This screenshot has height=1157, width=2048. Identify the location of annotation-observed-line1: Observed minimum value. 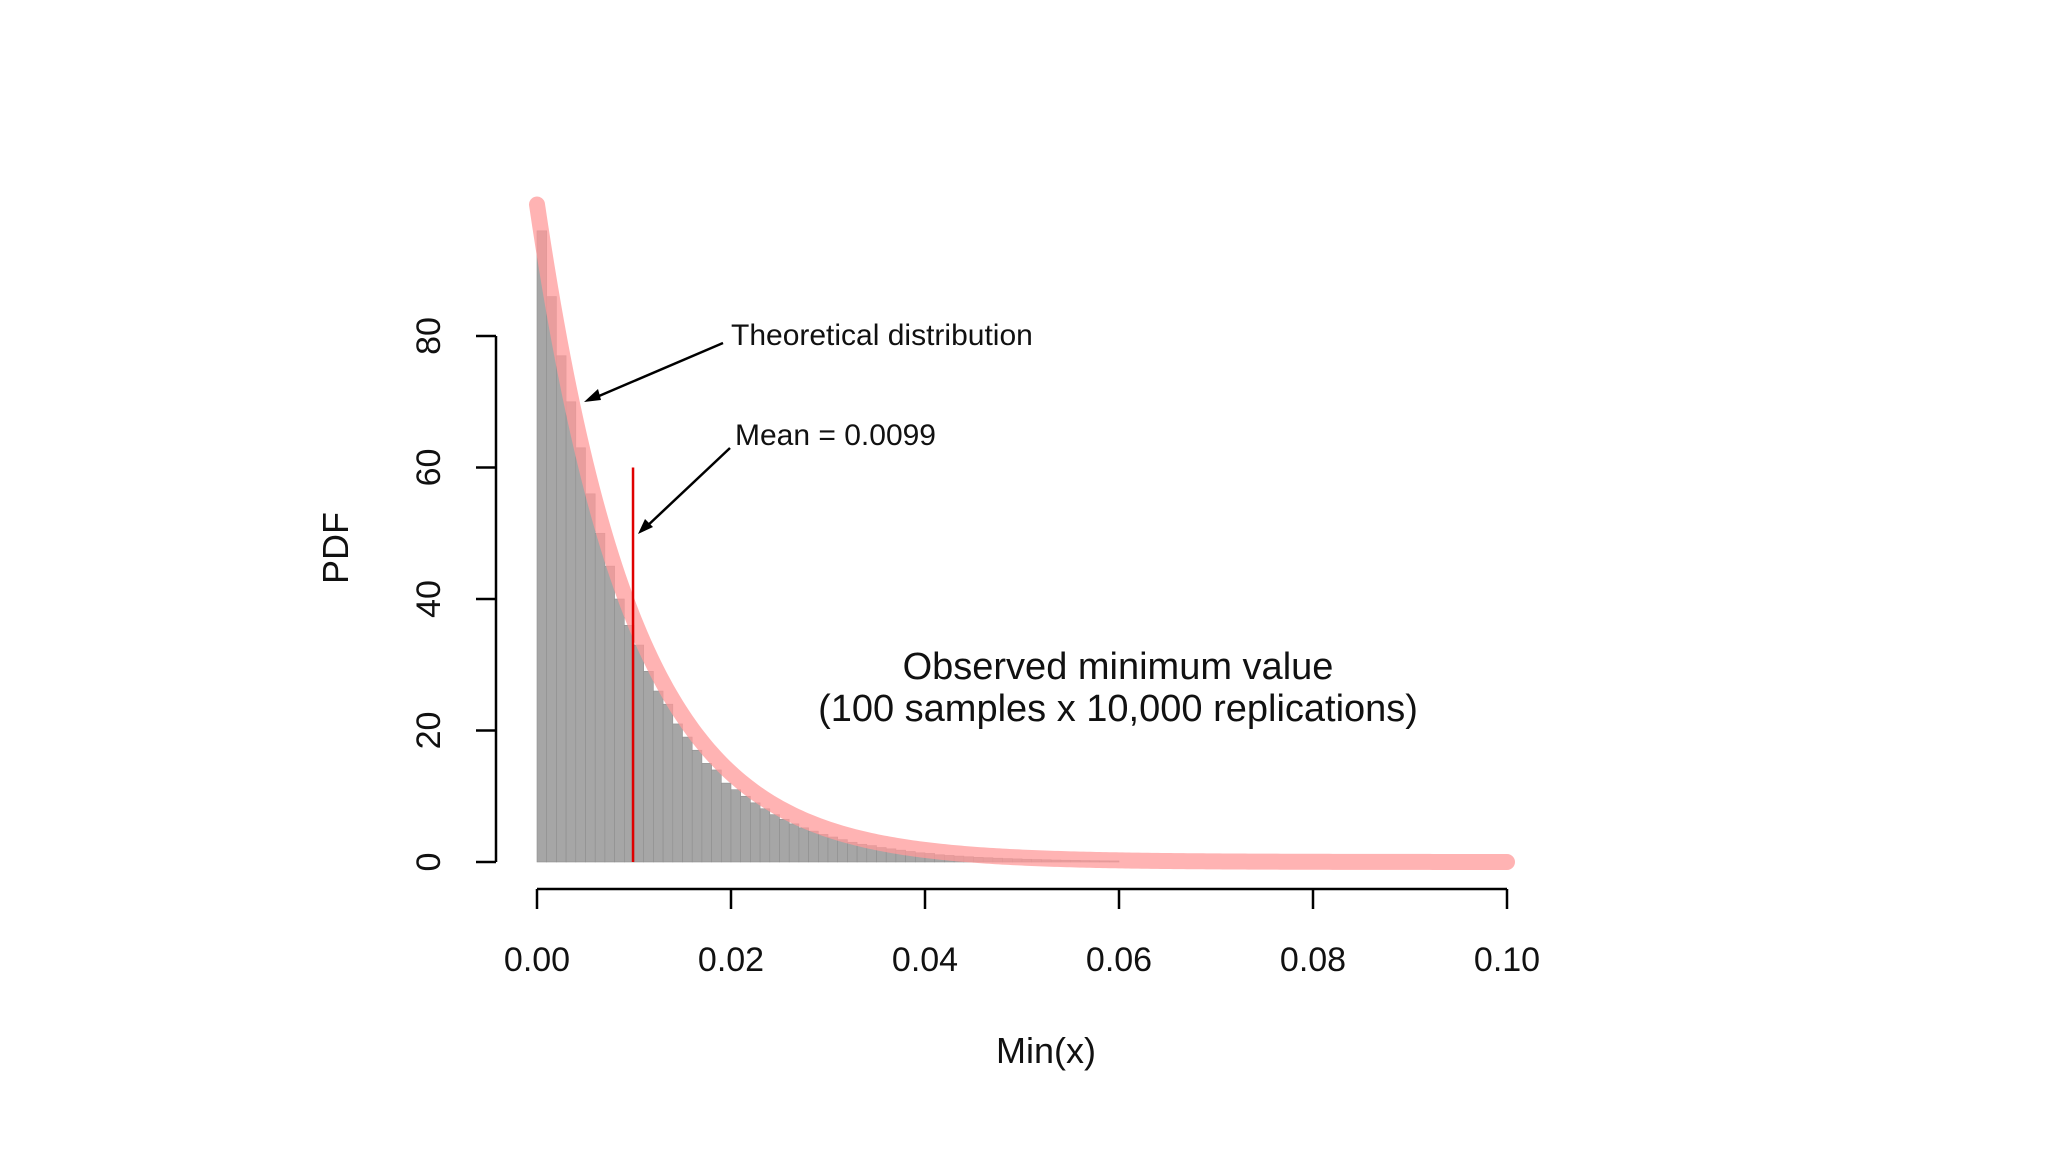
(1118, 667).